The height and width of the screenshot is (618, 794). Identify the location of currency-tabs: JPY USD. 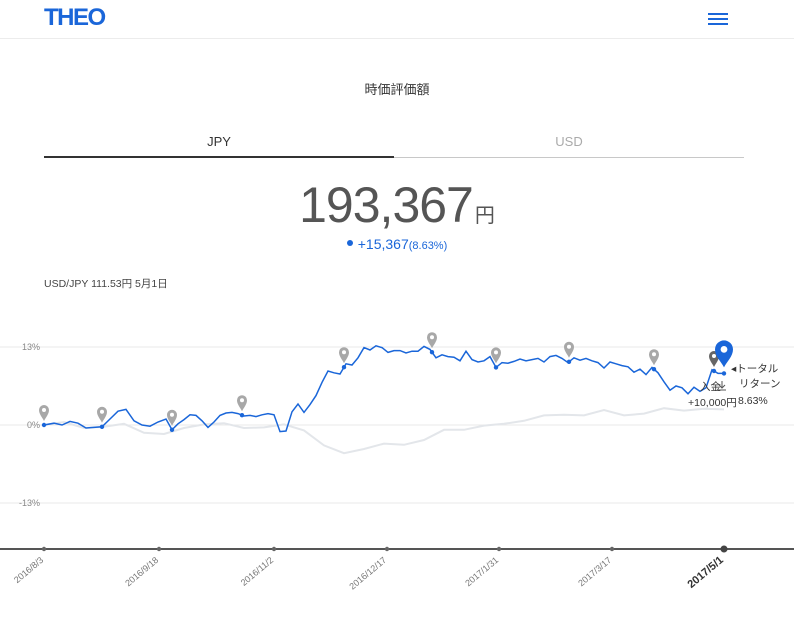
(394, 144).